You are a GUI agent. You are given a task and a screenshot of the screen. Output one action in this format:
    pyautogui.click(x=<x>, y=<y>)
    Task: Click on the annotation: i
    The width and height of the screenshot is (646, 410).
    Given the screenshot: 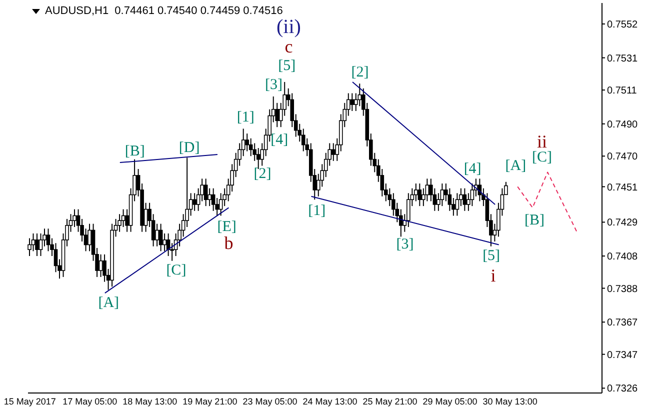 What is the action you would take?
    pyautogui.click(x=493, y=275)
    